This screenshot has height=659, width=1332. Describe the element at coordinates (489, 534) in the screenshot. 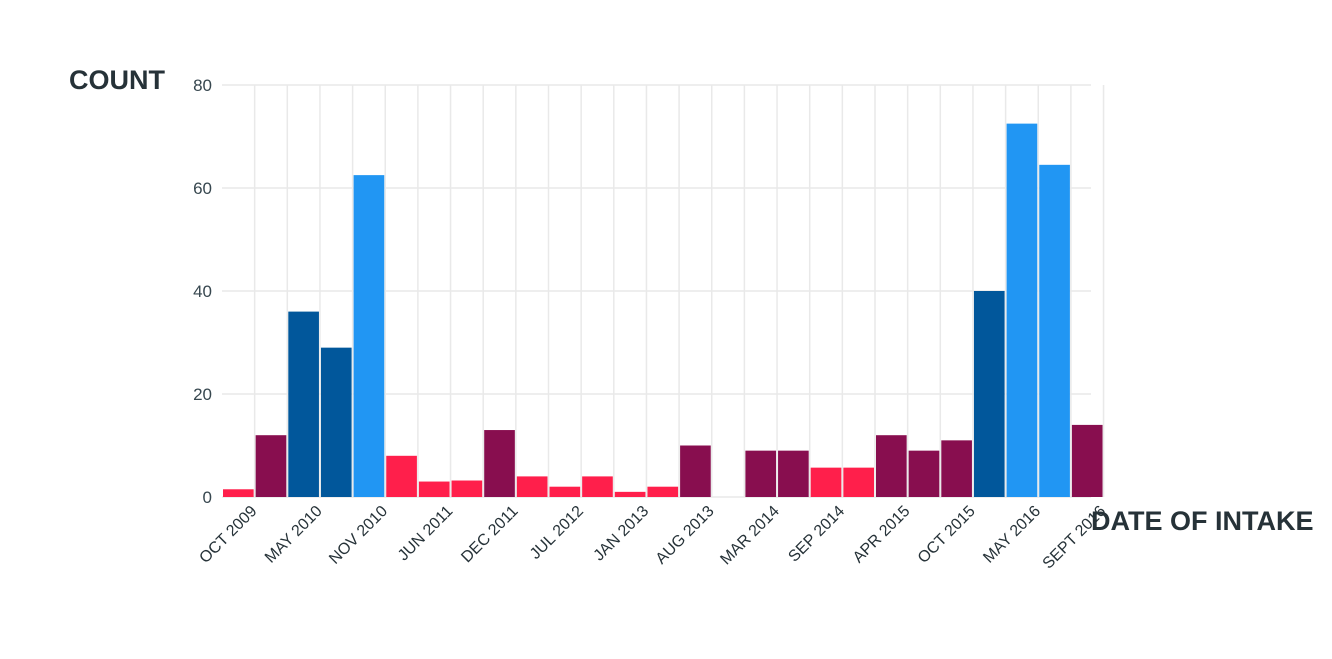

I see `x-tick-label: DEC 2011` at that location.